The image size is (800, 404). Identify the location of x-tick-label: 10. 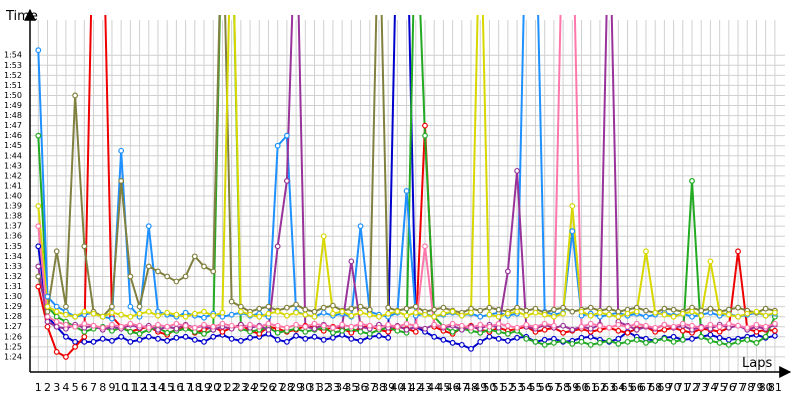
(121, 387).